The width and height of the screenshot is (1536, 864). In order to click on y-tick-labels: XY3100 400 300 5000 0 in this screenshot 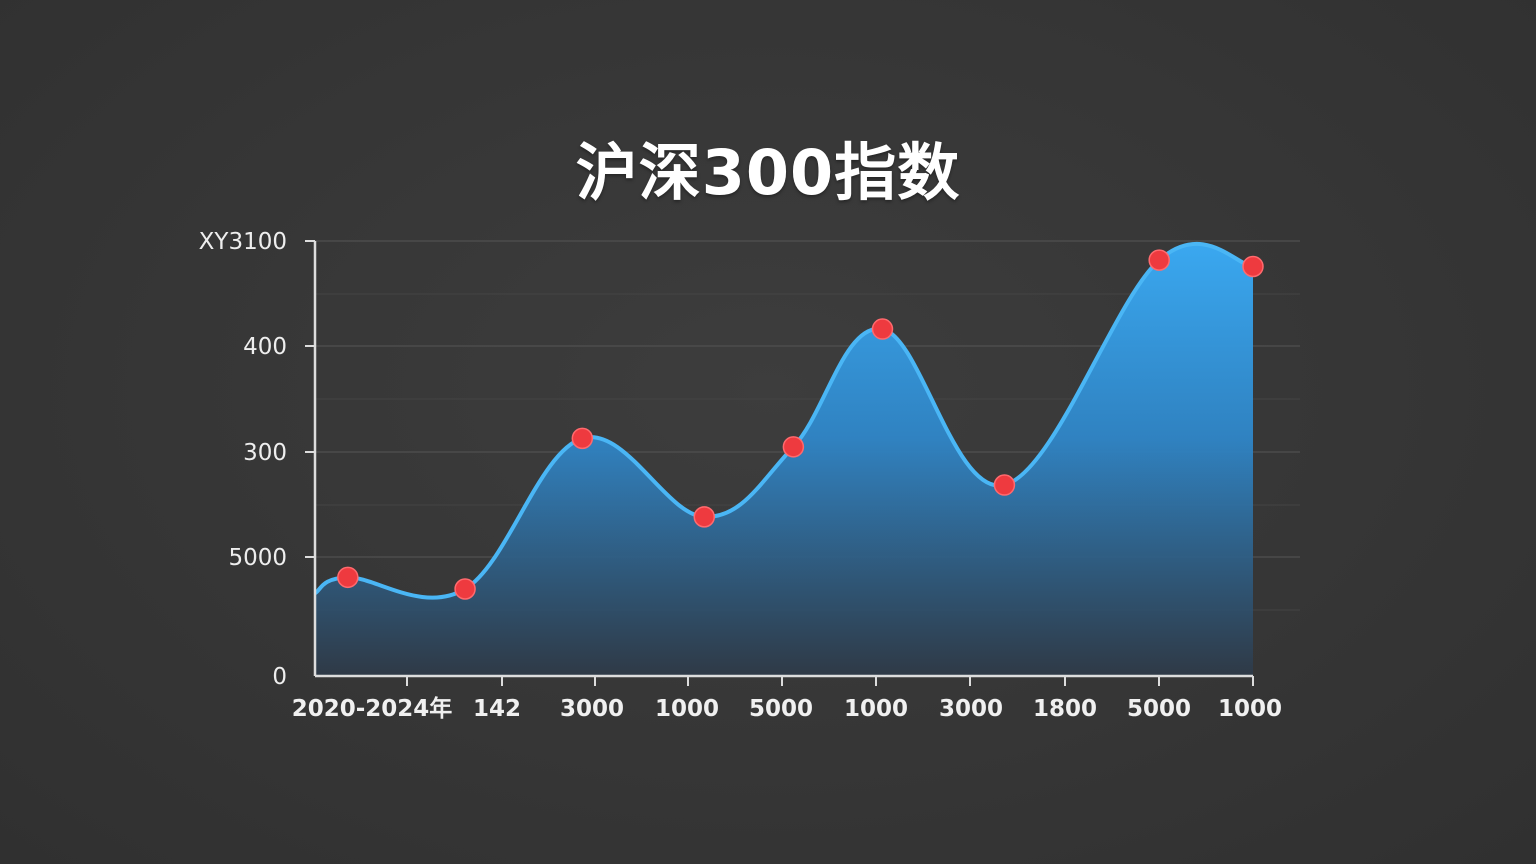, I will do `click(243, 459)`.